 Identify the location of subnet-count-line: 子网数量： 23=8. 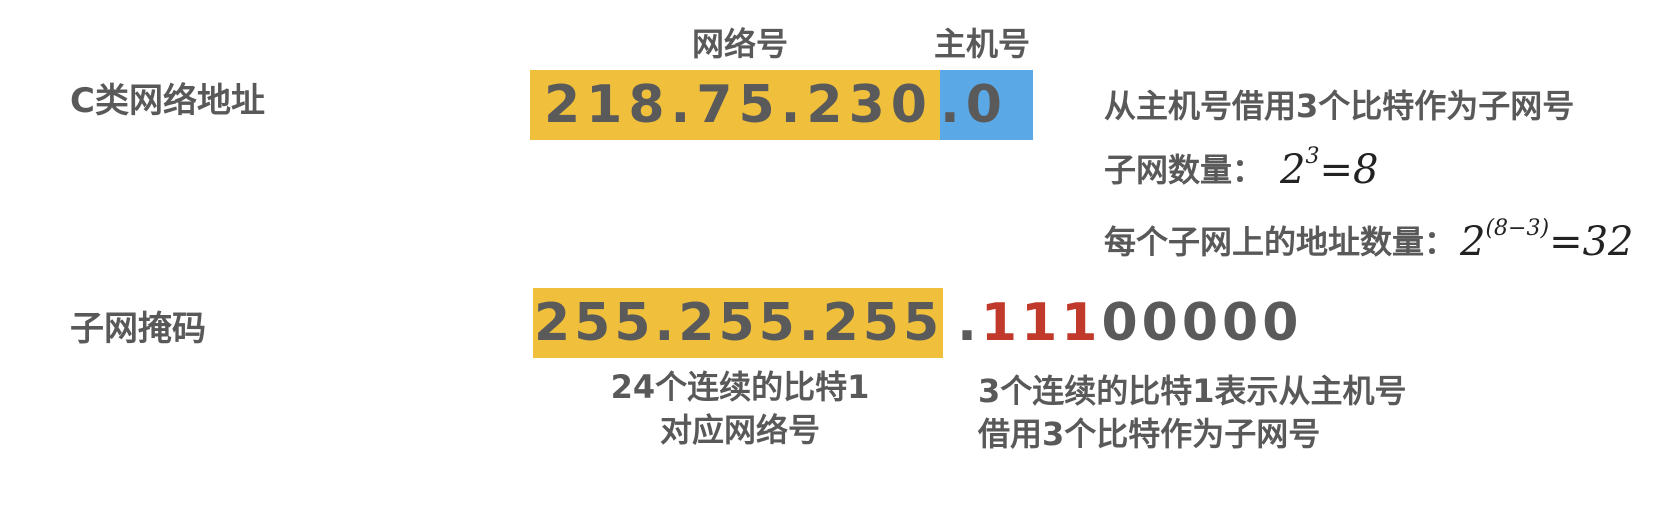
(1241, 169).